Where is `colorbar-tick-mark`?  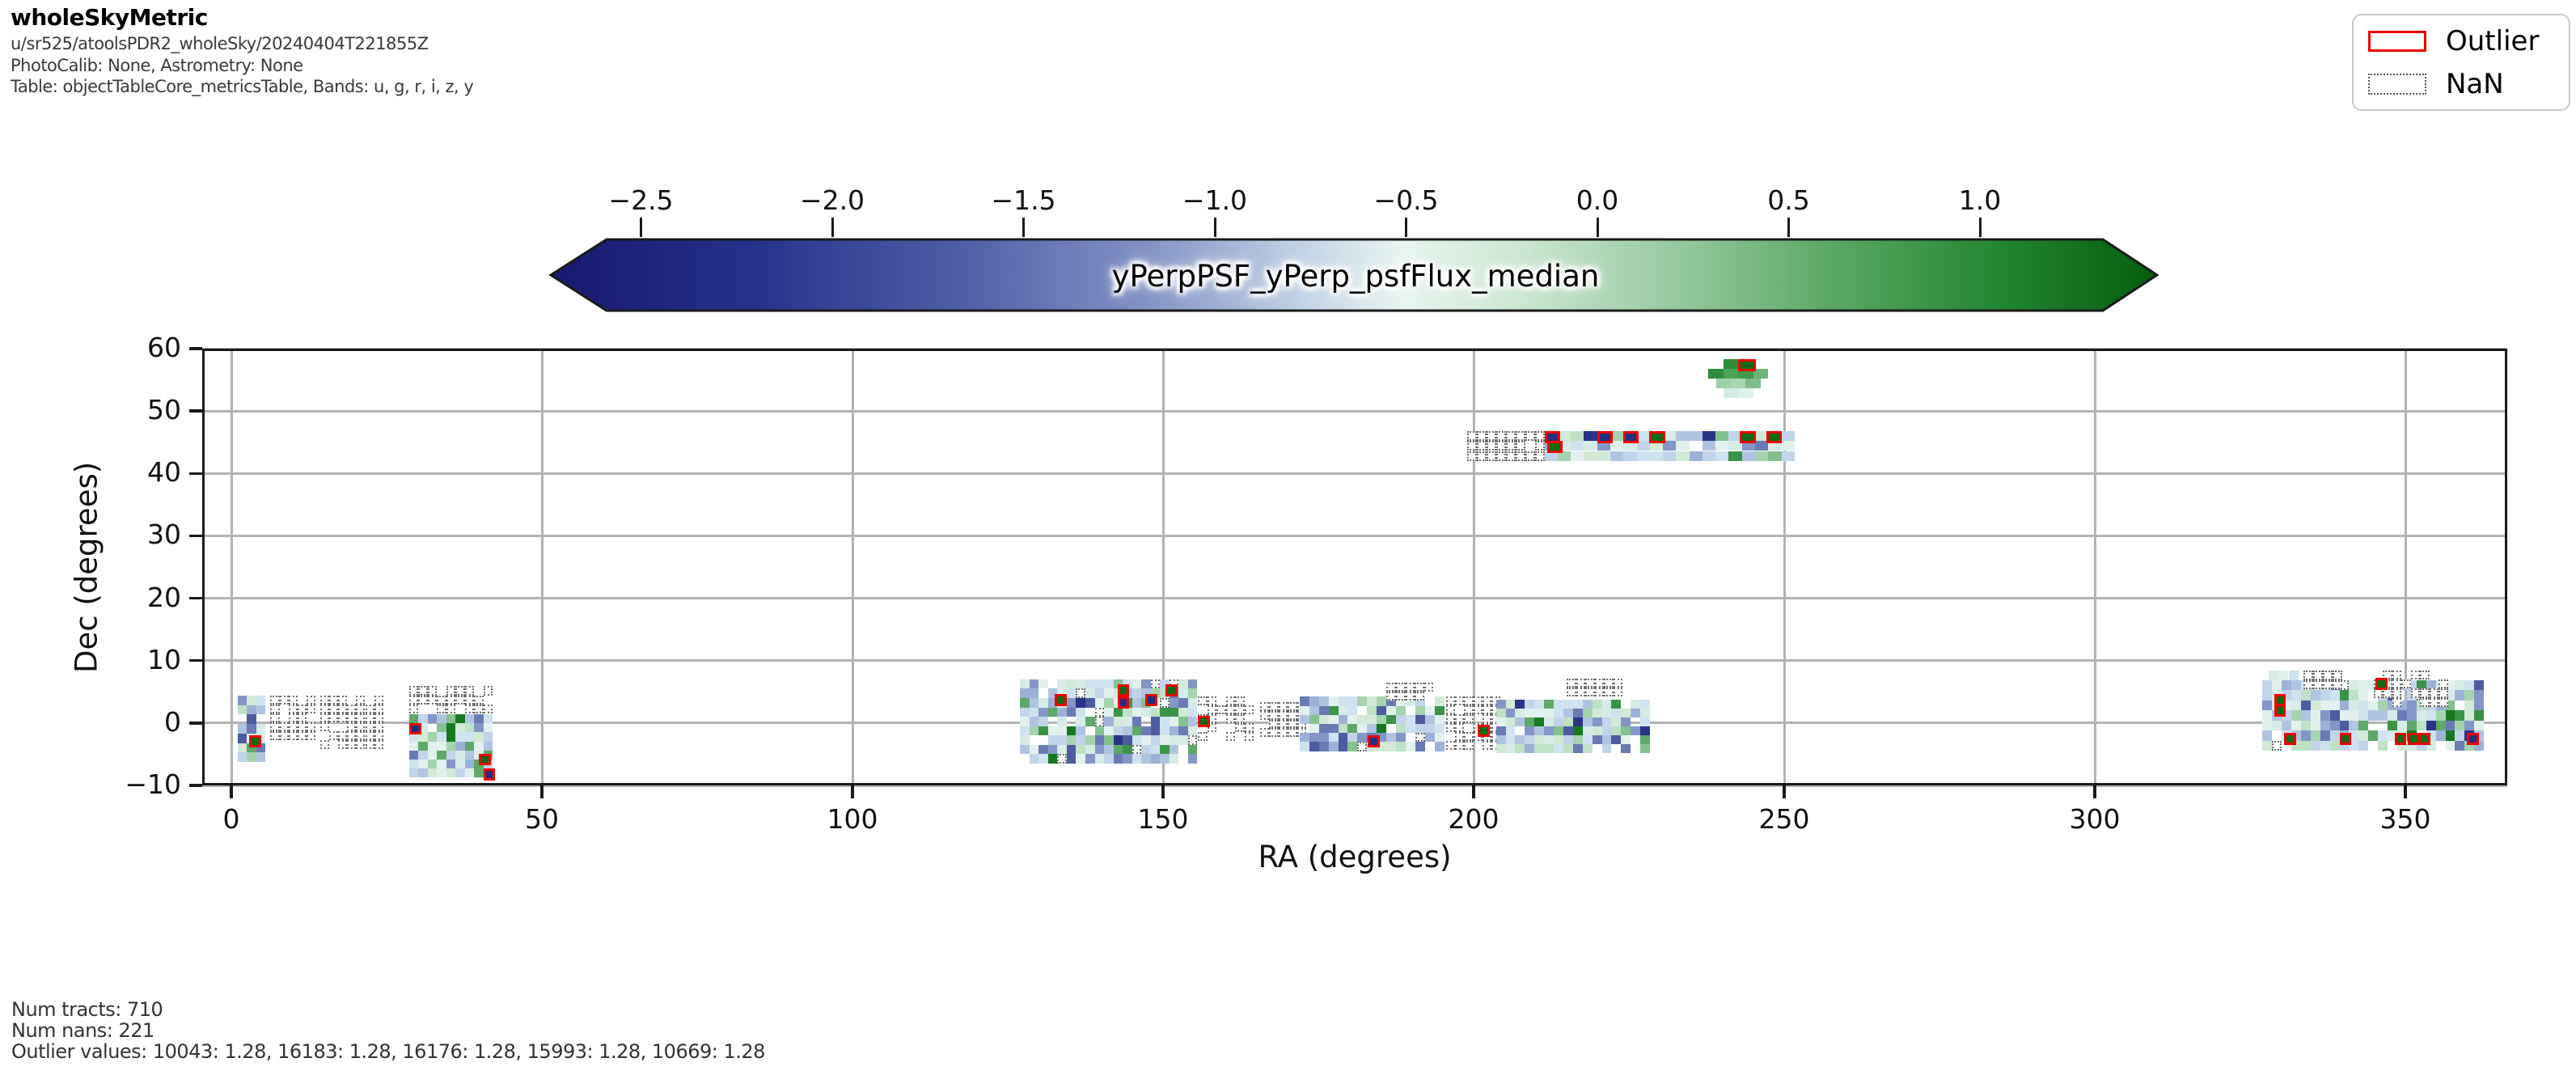
colorbar-tick-mark is located at coordinates (1023, 227).